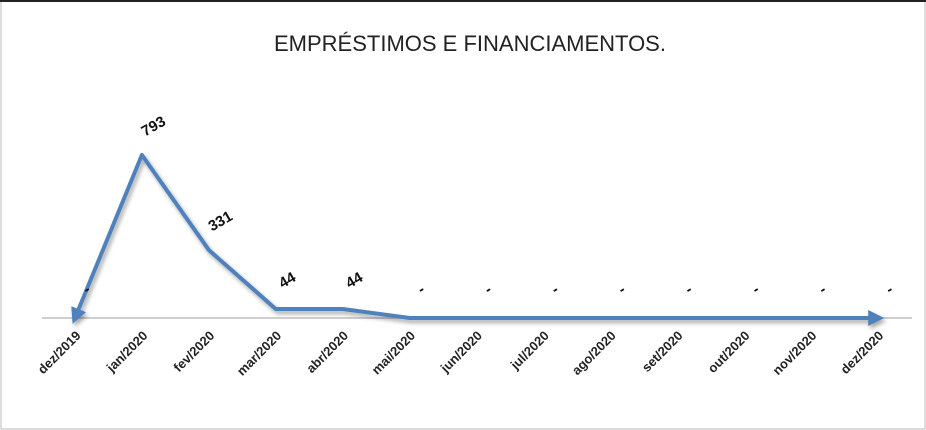  I want to click on chart-title: EMPRÉSTIMOS E FINANCIAMENTOS., so click(470, 43).